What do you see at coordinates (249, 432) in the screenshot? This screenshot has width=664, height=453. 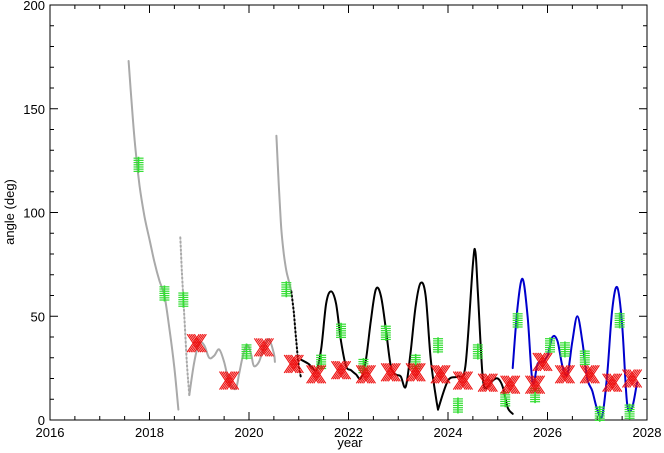 I see `x-tick-label: 2020` at bounding box center [249, 432].